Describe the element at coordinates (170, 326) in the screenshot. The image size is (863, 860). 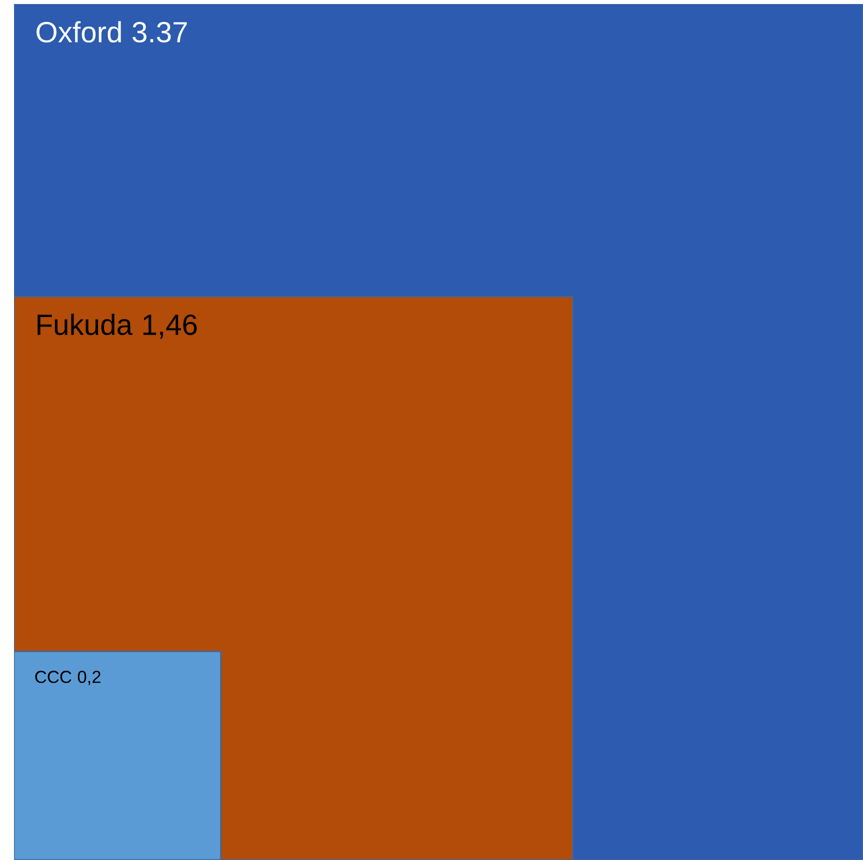
I see `data-label: 1,46` at that location.